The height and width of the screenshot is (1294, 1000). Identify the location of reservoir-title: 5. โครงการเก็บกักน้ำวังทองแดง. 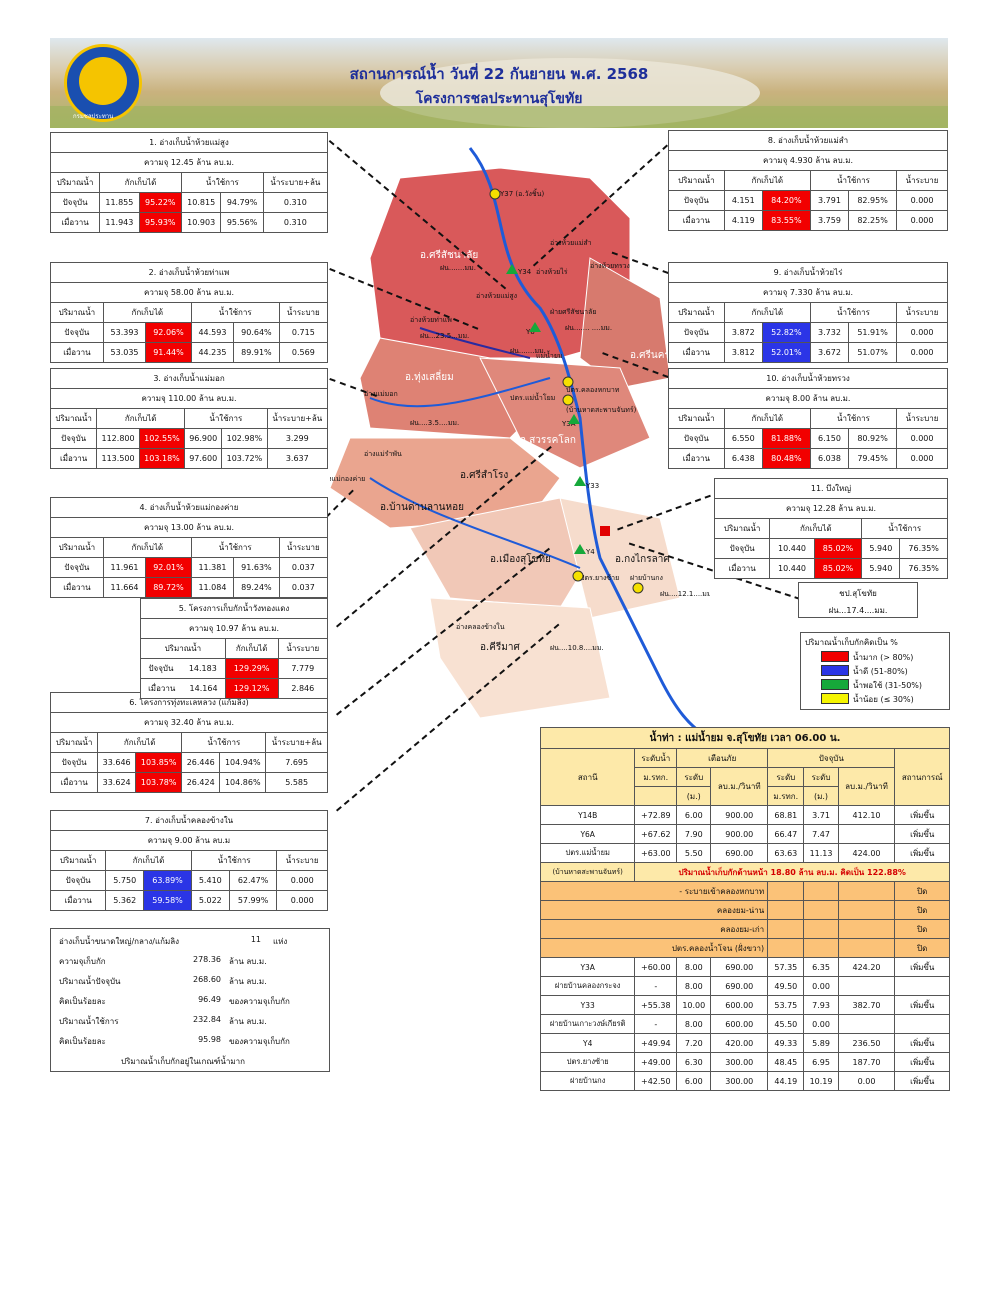
(234, 608).